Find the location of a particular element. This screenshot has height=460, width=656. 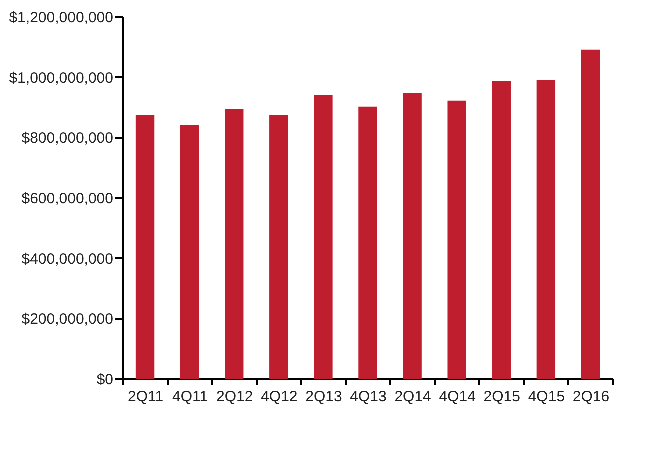

x-tick-label: 2Q14 is located at coordinates (413, 397).